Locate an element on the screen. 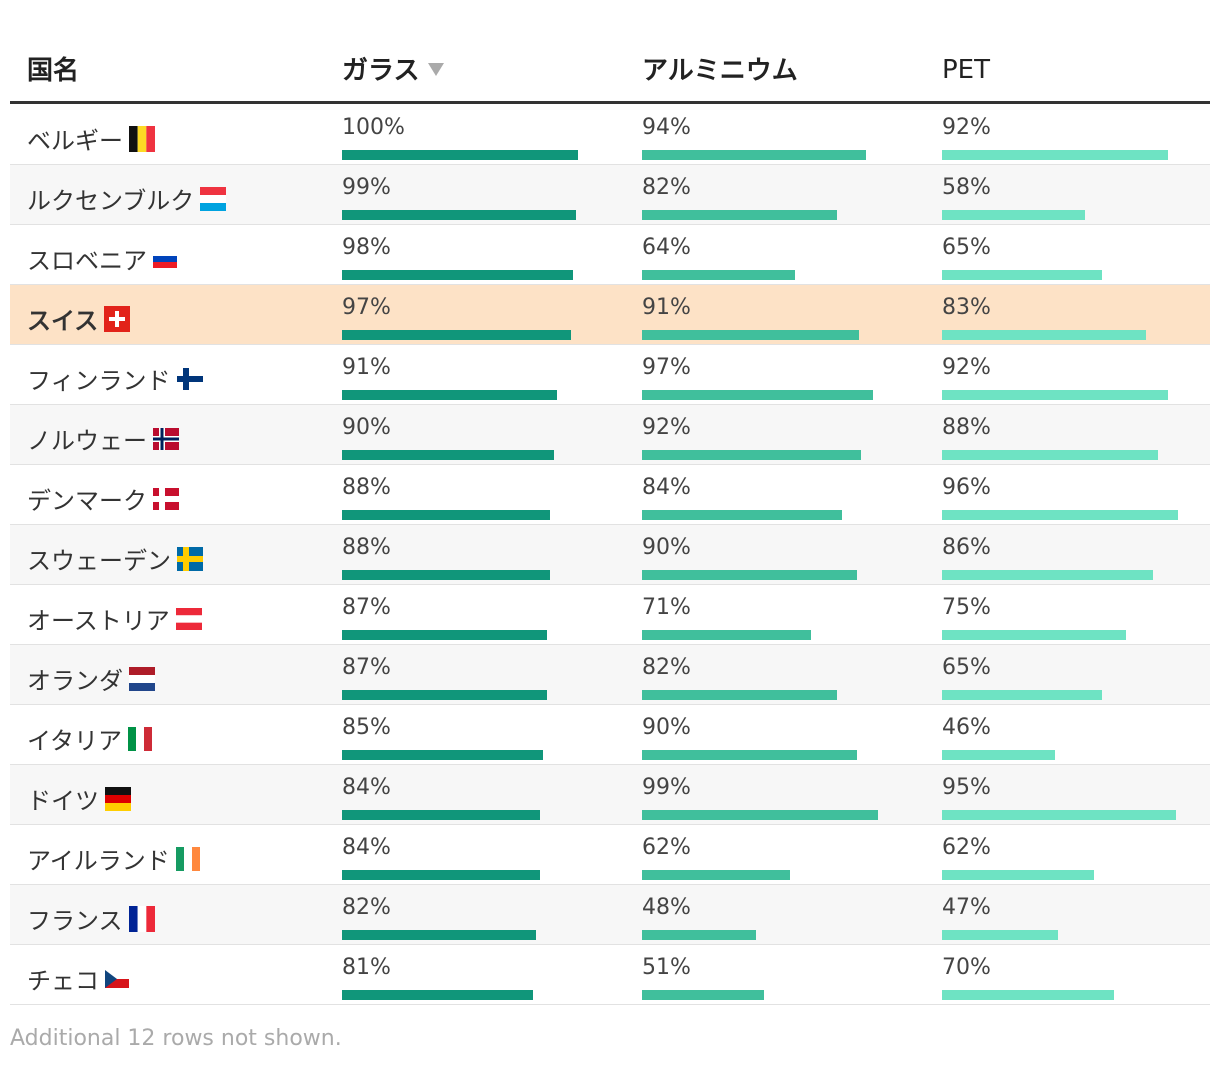 This screenshot has width=1220, height=1066. value-label: 48% is located at coordinates (666, 907).